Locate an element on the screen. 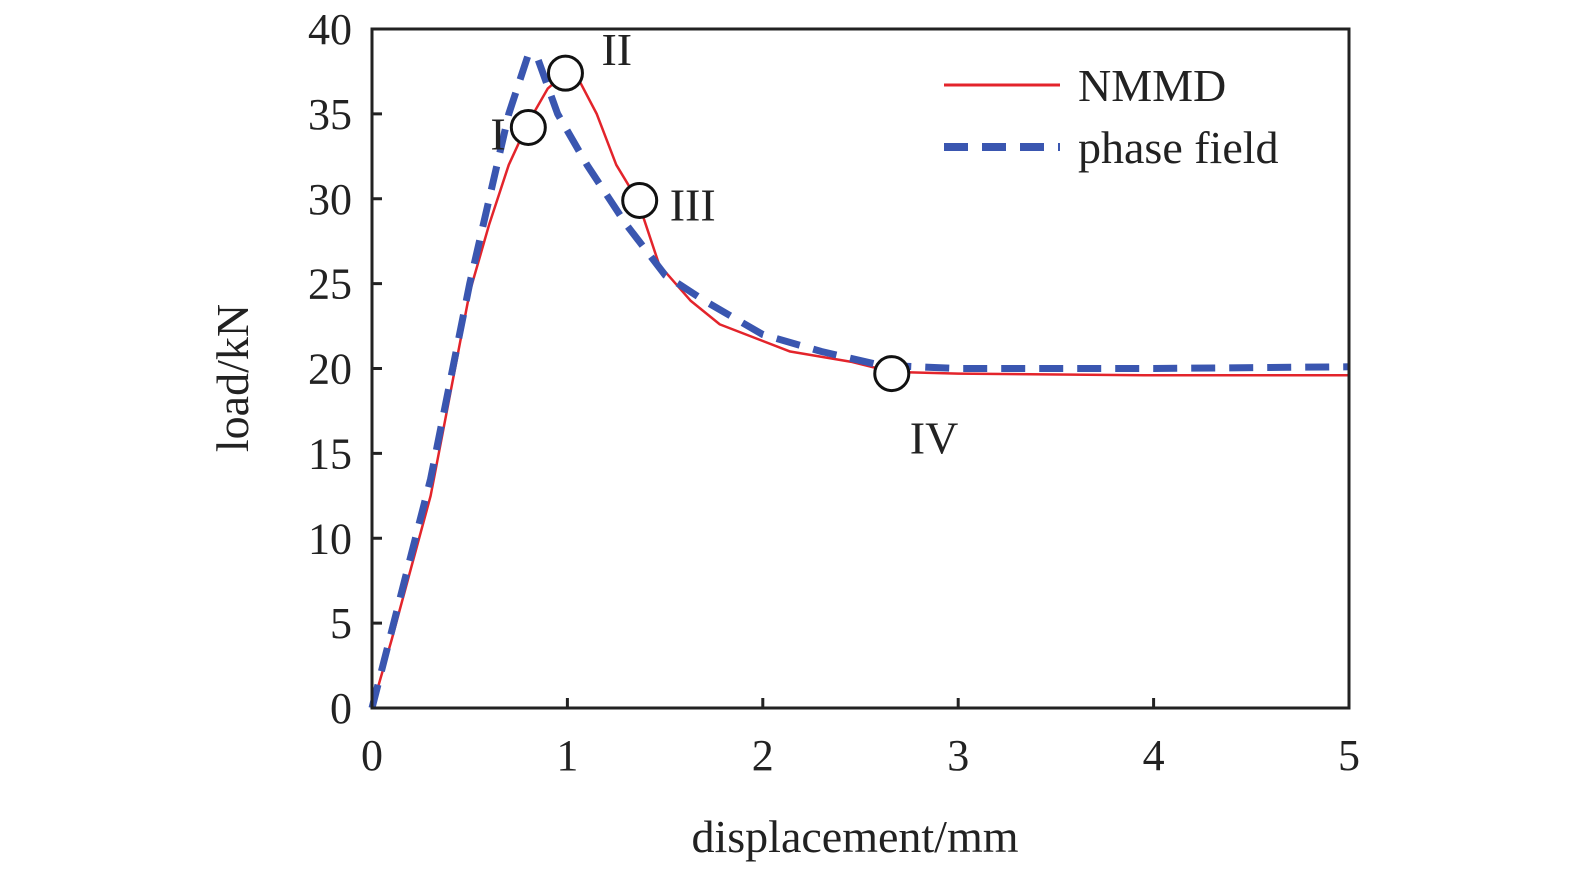 The height and width of the screenshot is (876, 1575). x-tick-label: 5 is located at coordinates (1349, 755).